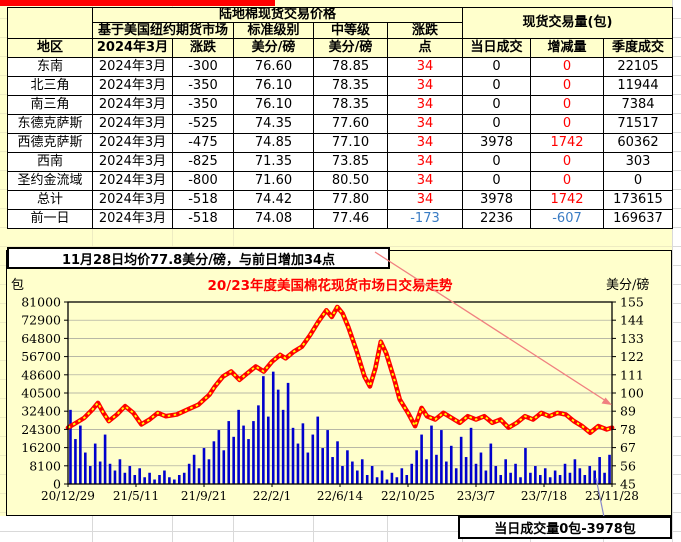 Image resolution: width=681 pixels, height=542 pixels. I want to click on std-cell: 74.42, so click(273, 200).